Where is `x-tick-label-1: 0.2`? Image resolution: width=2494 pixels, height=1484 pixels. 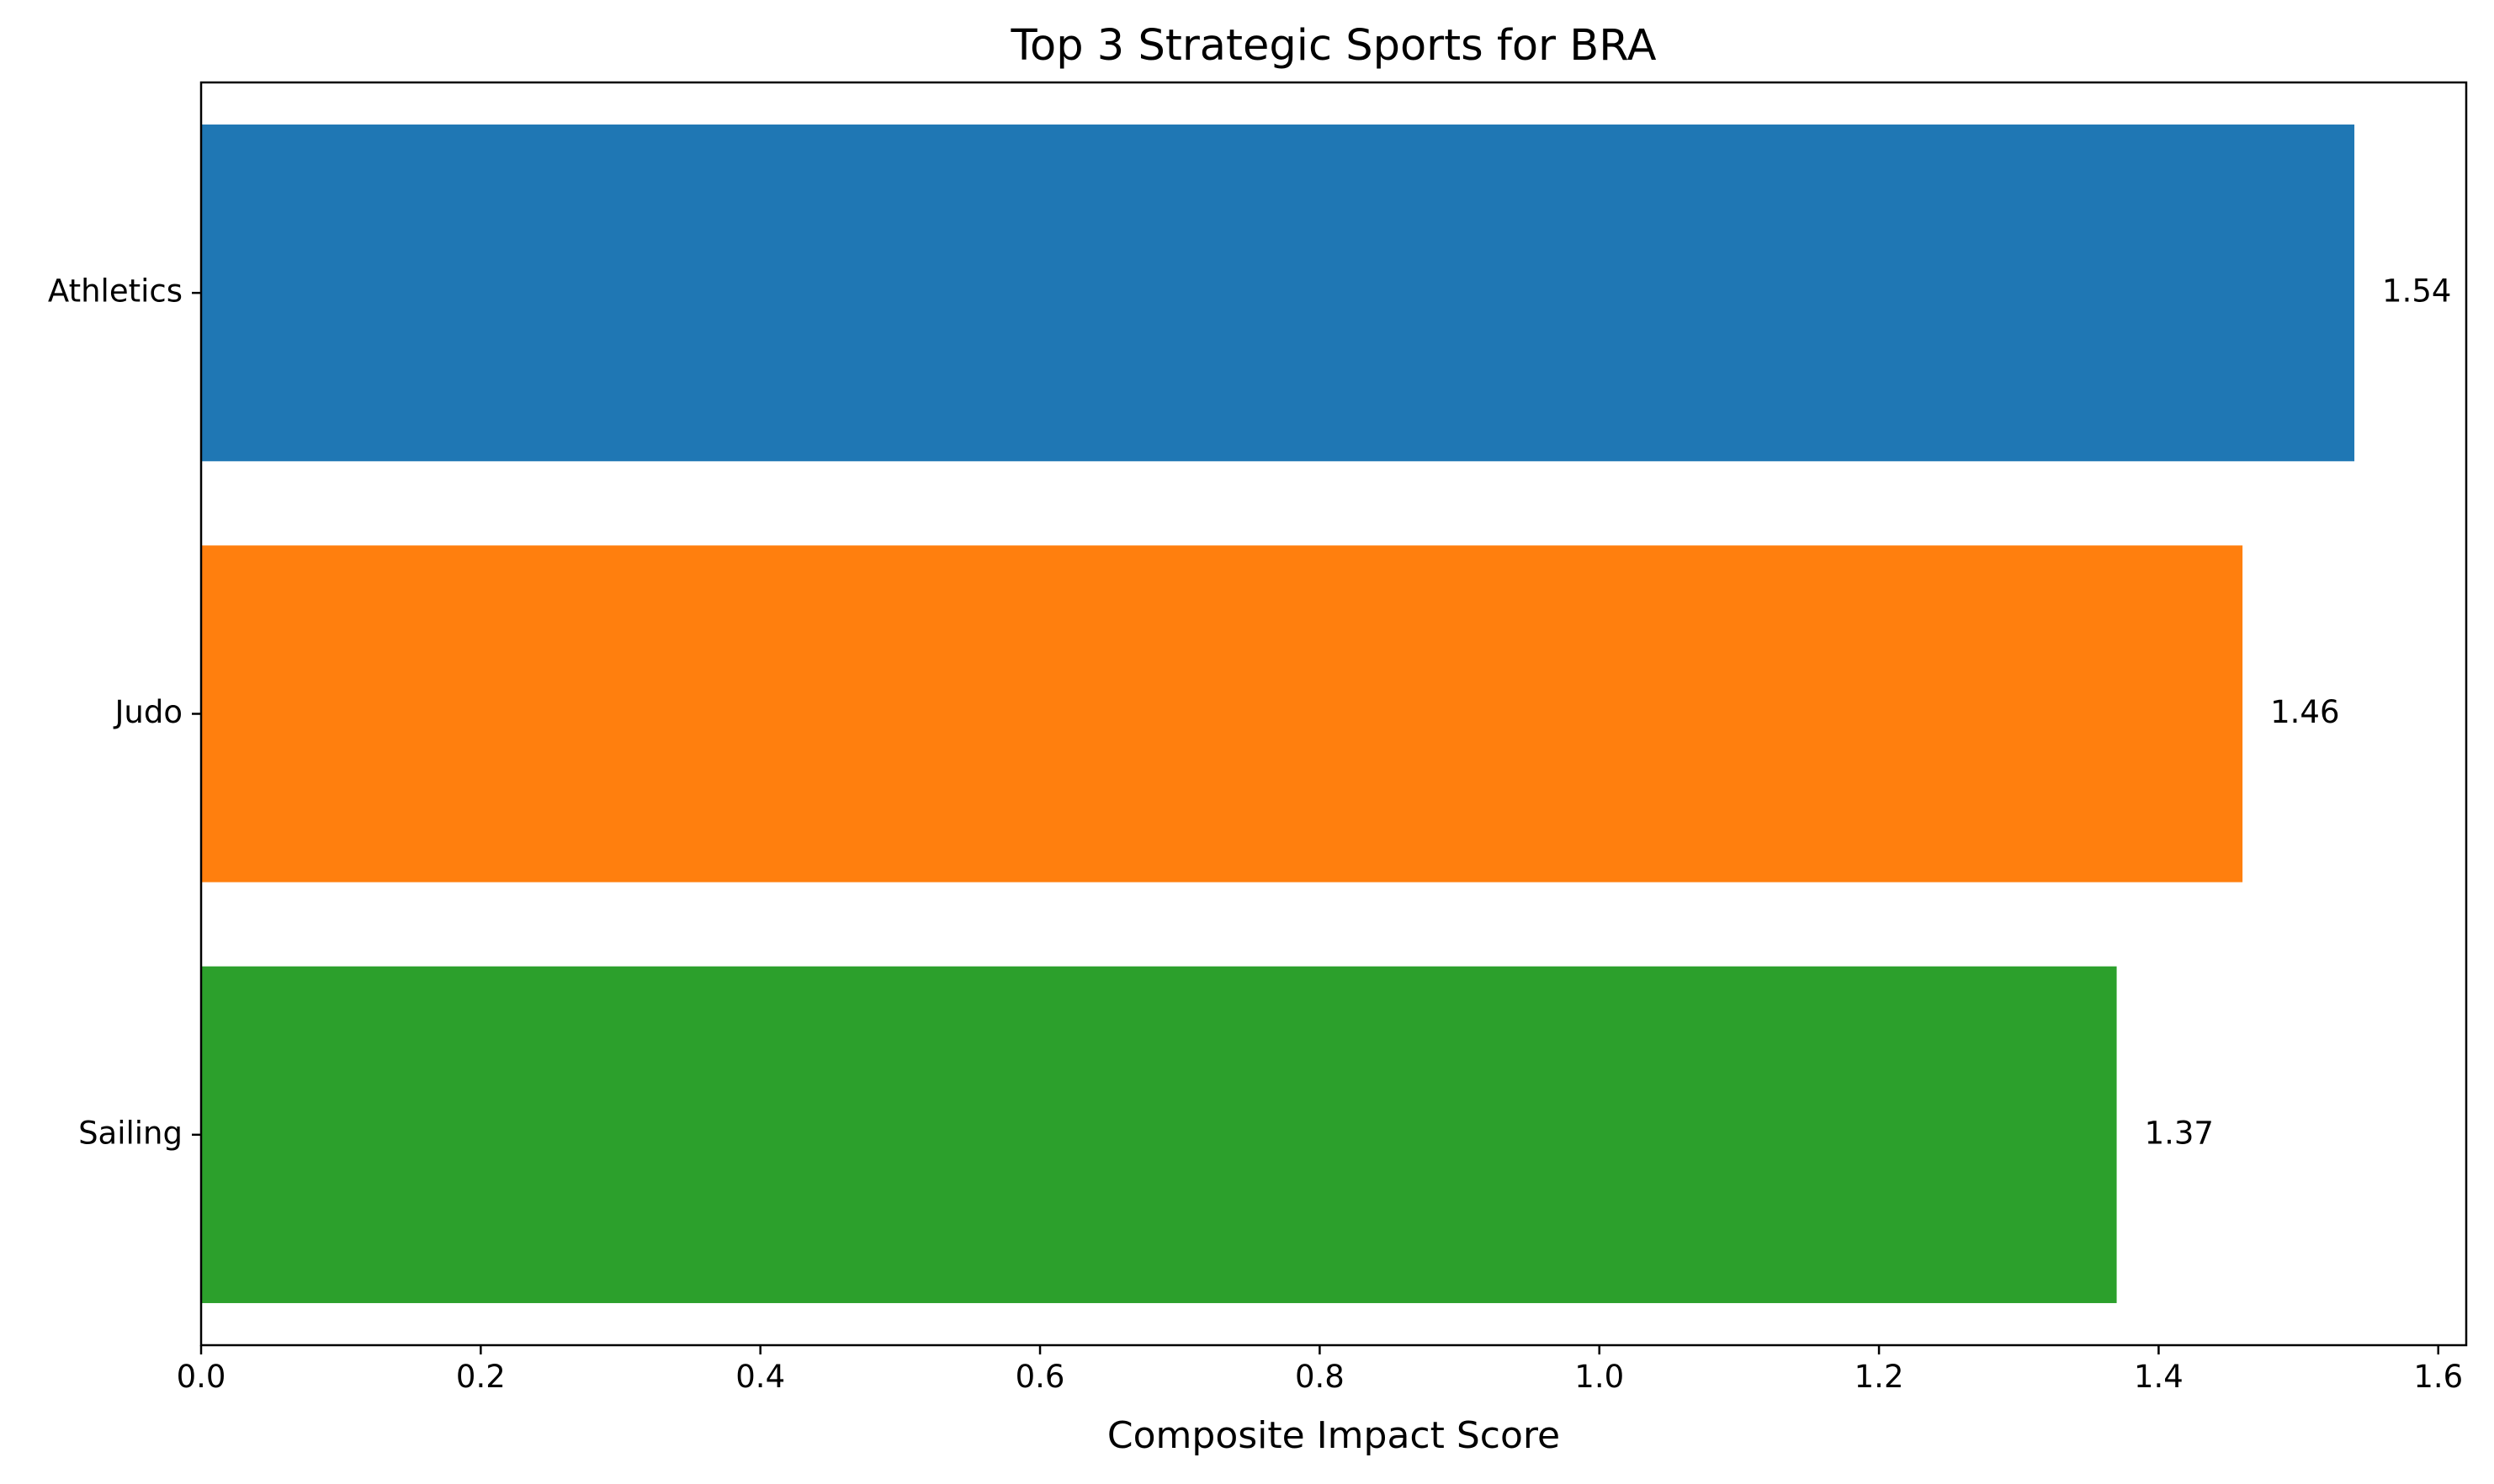
x-tick-label-1: 0.2 is located at coordinates (481, 1377).